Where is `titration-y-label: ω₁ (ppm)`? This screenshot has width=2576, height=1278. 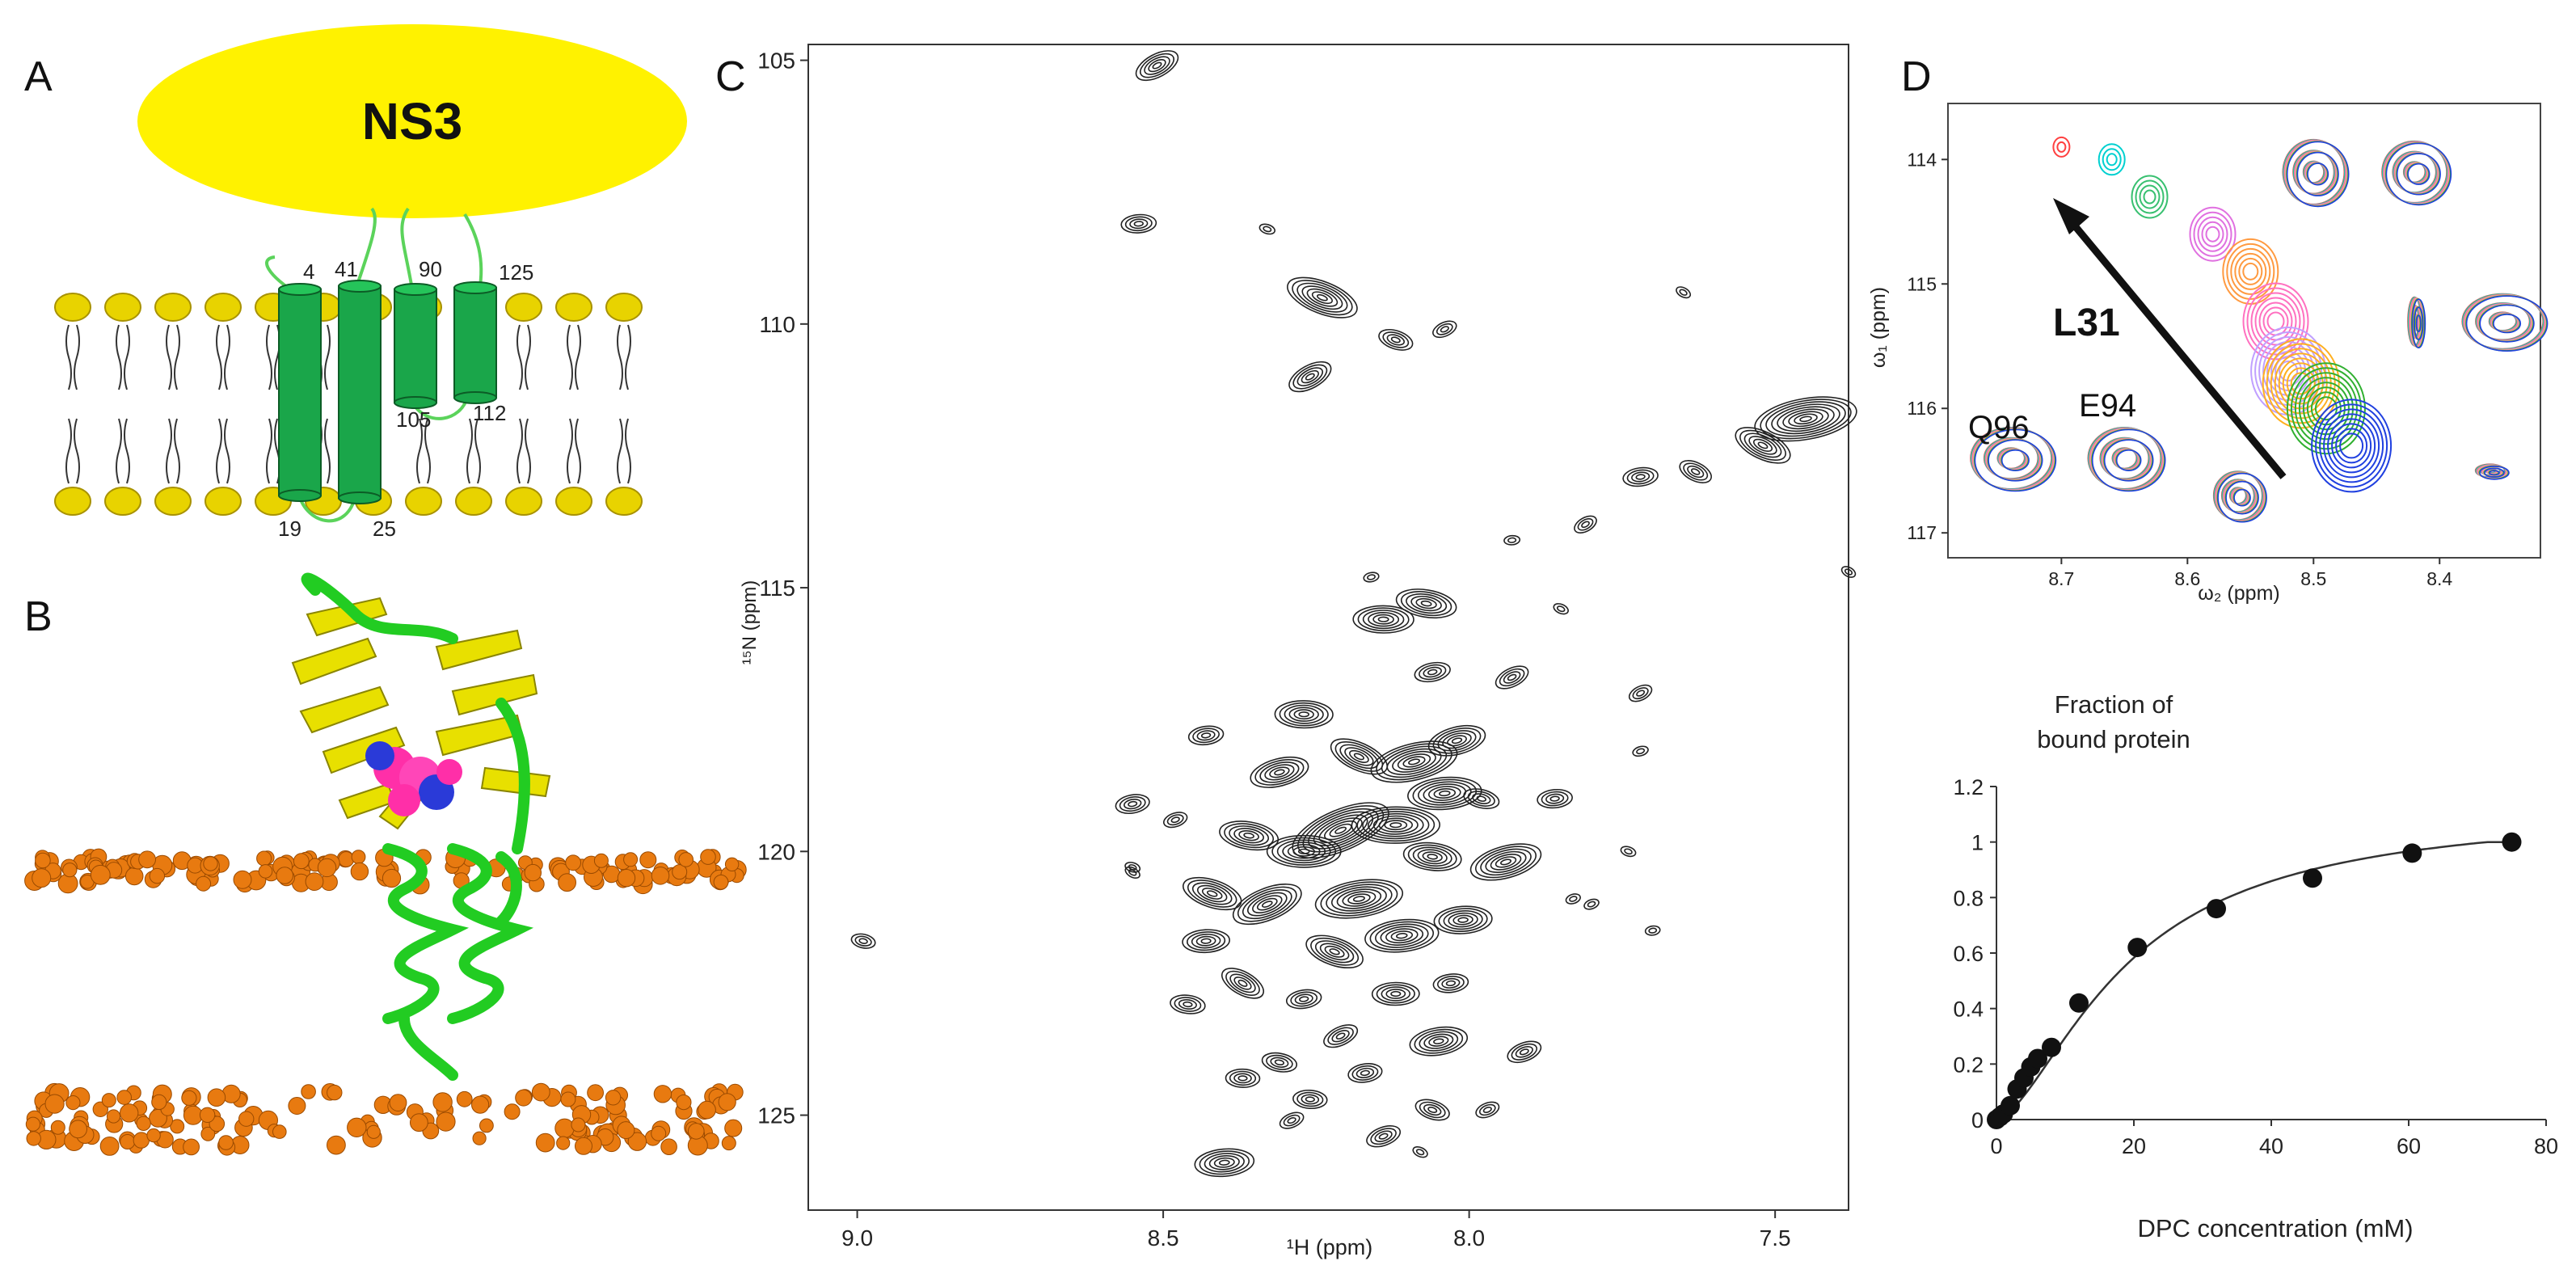 titration-y-label: ω₁ (ppm) is located at coordinates (1879, 327).